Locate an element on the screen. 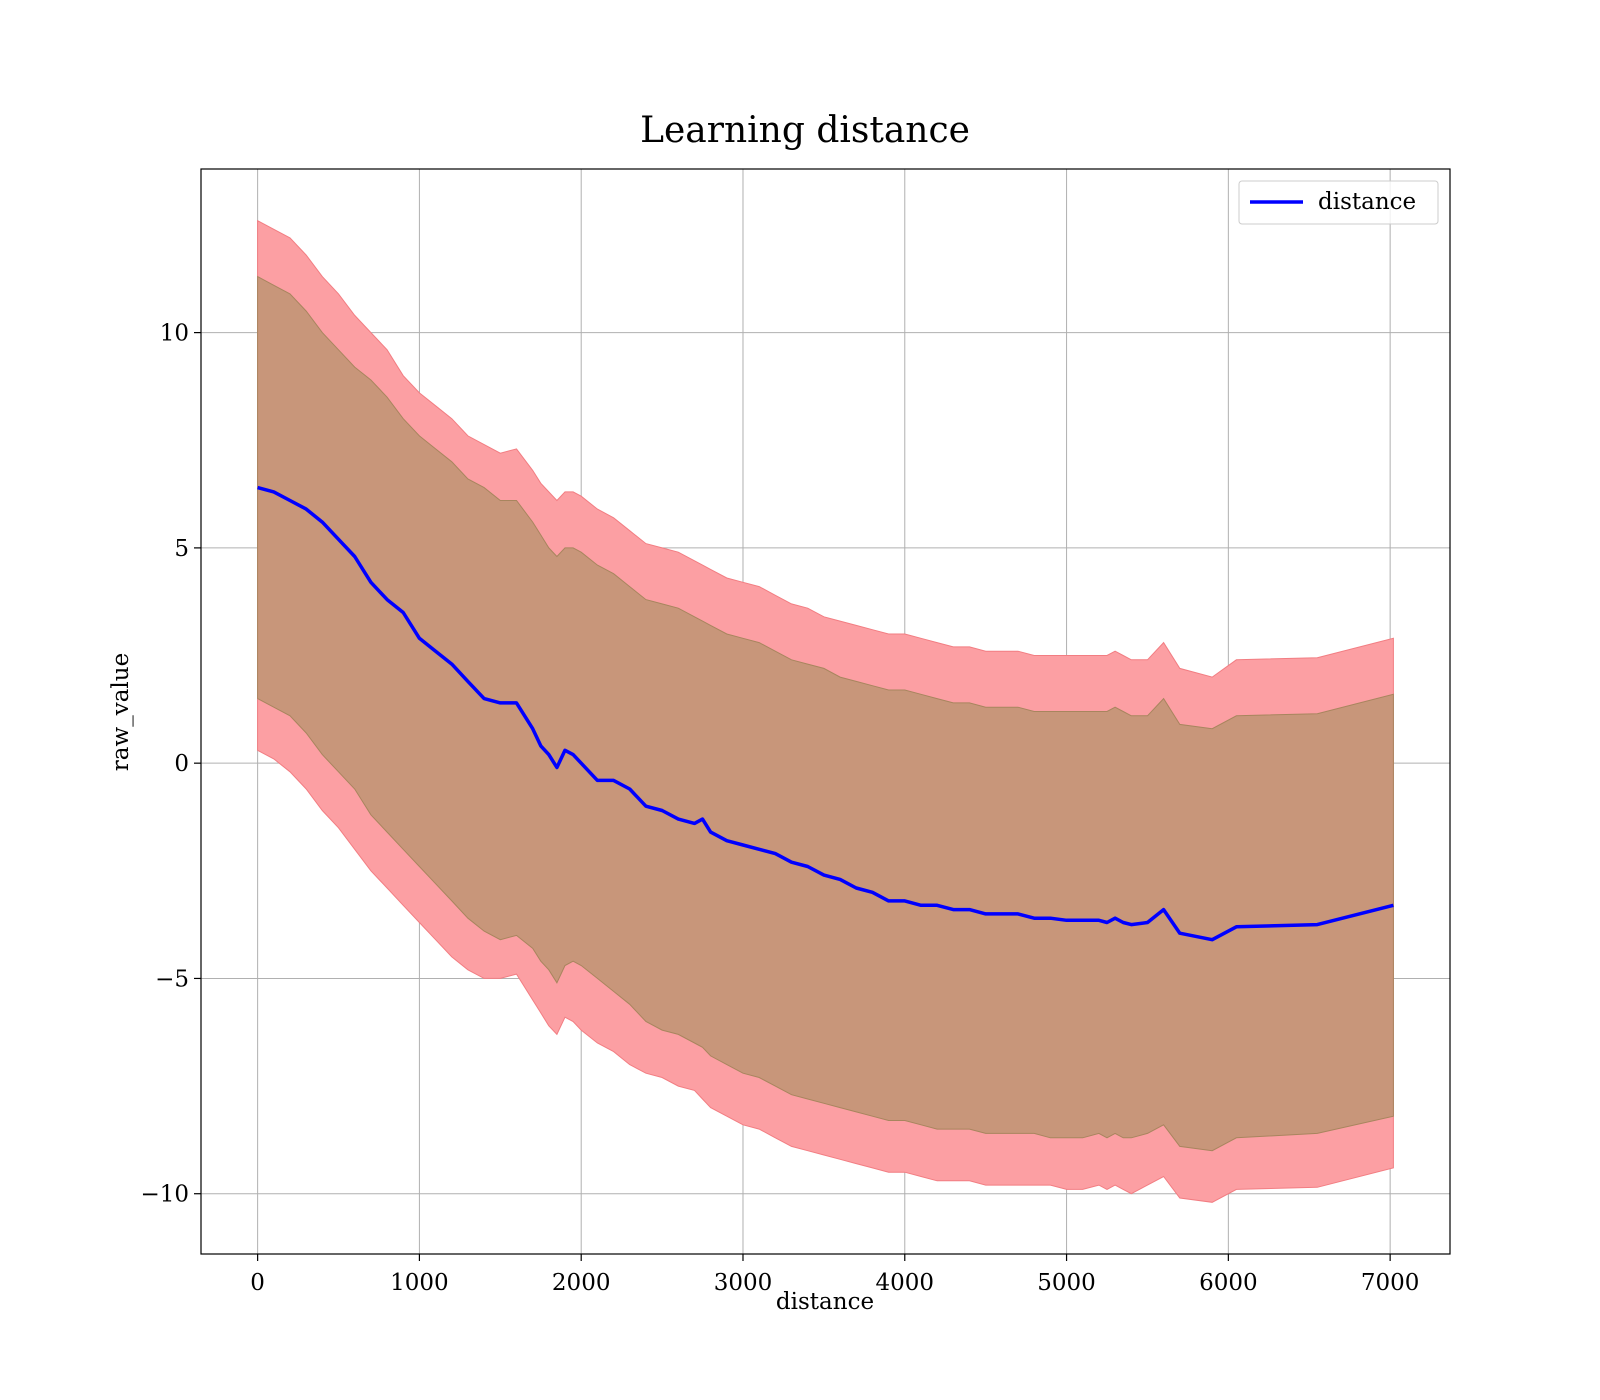 The height and width of the screenshot is (1400, 1600). y-axis-ticks: −10 −5 0 5 10 is located at coordinates (170, 764).